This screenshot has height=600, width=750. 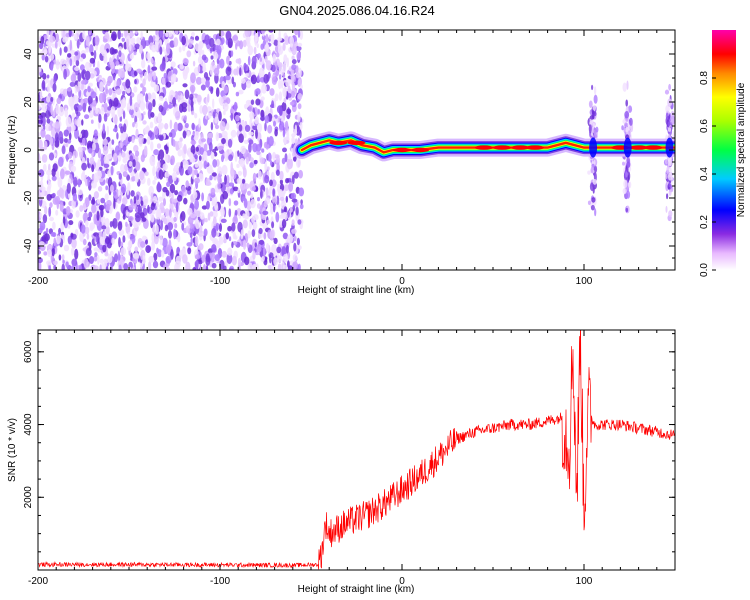 What do you see at coordinates (28, 54) in the screenshot?
I see `y-tick-label: 40` at bounding box center [28, 54].